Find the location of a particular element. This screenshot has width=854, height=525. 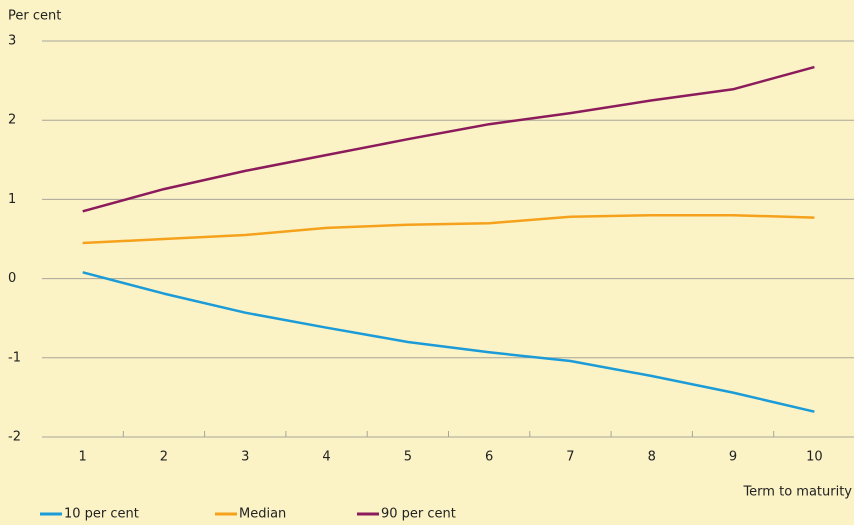

x-tick-label: 6 is located at coordinates (489, 457).